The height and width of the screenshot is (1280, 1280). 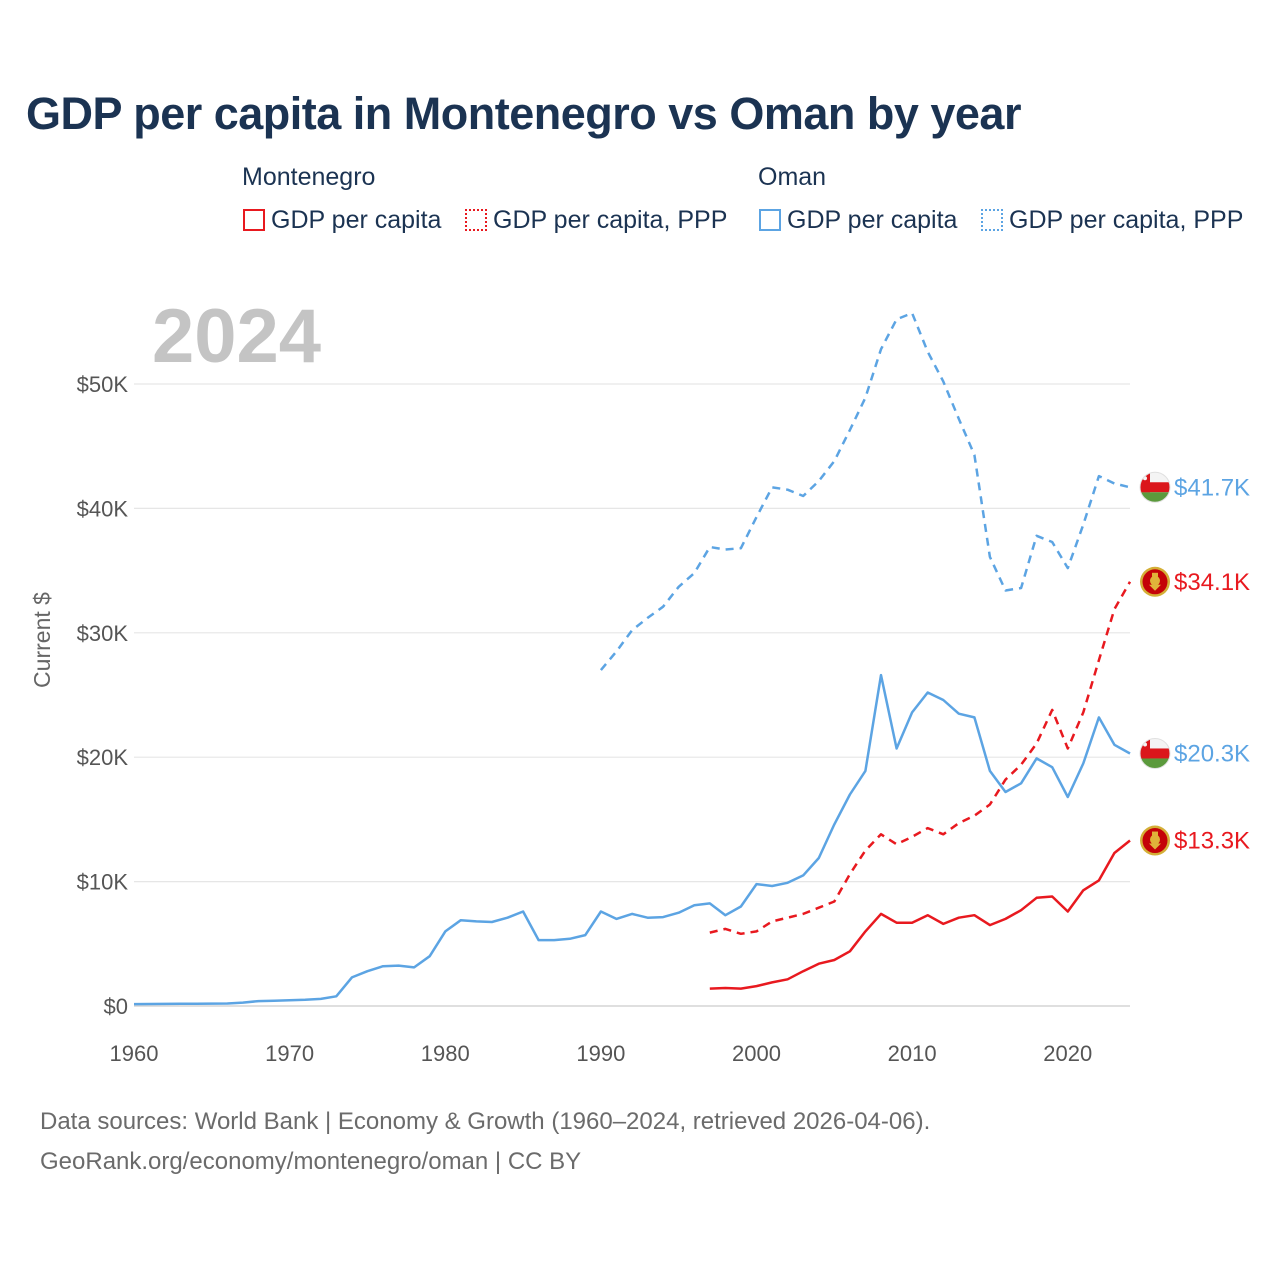 I want to click on legend-group-oman: Oman, so click(x=792, y=177).